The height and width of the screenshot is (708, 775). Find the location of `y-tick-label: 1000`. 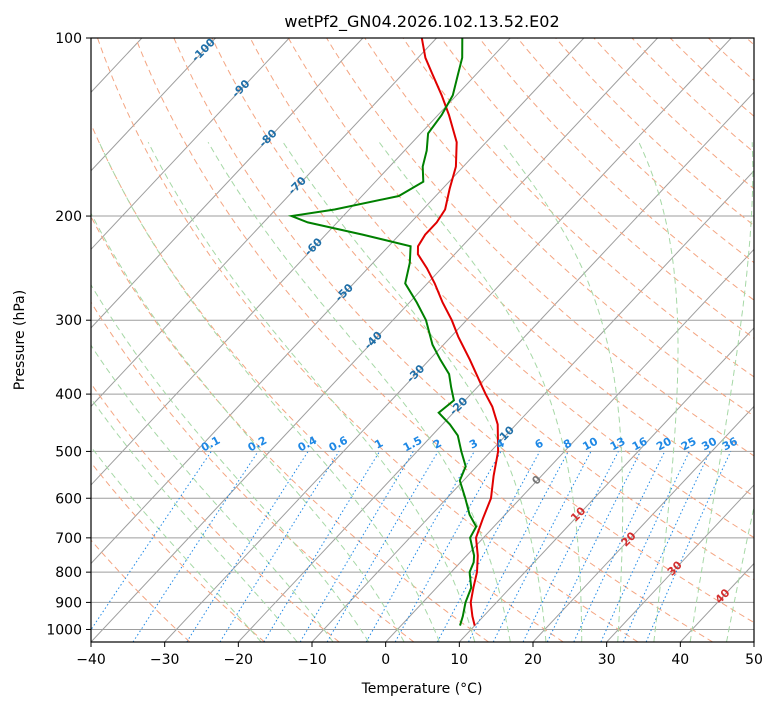

y-tick-label: 1000 is located at coordinates (64, 631).